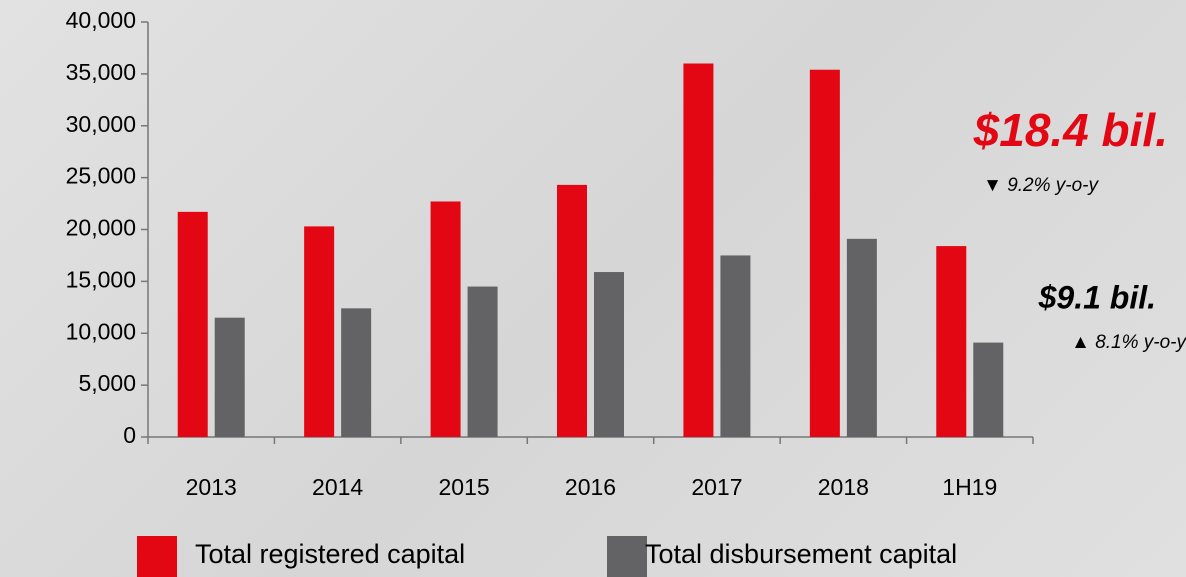  What do you see at coordinates (1097, 297) in the screenshot?
I see `annotation: $9.1 bil.` at bounding box center [1097, 297].